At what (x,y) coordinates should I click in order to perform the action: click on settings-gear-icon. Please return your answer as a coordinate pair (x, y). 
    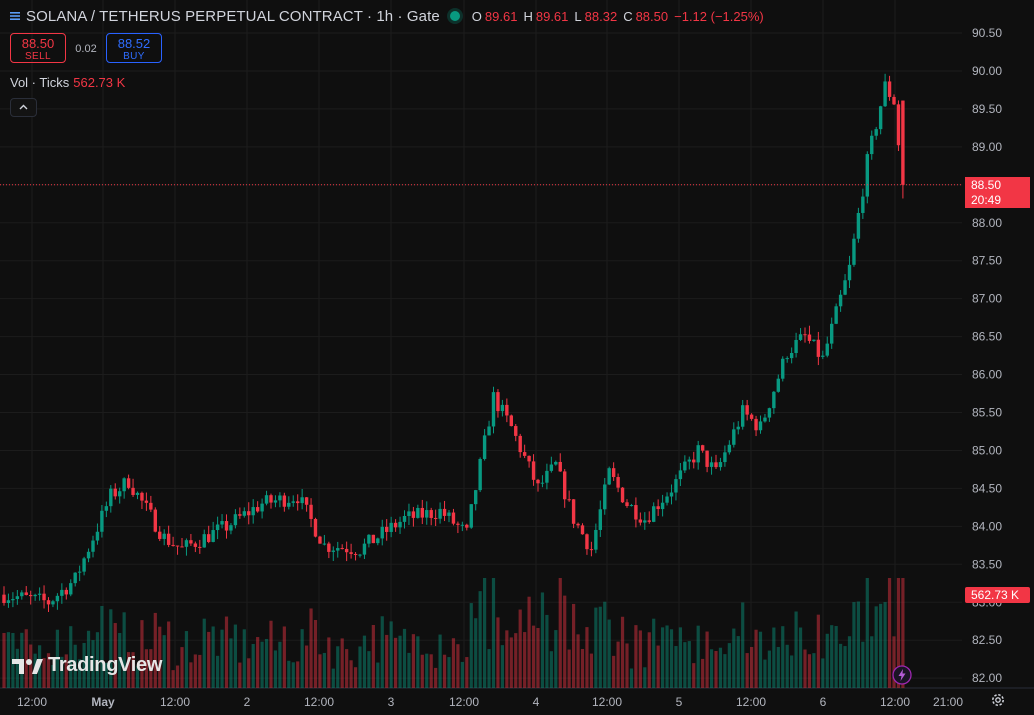
    Looking at the image, I should click on (998, 700).